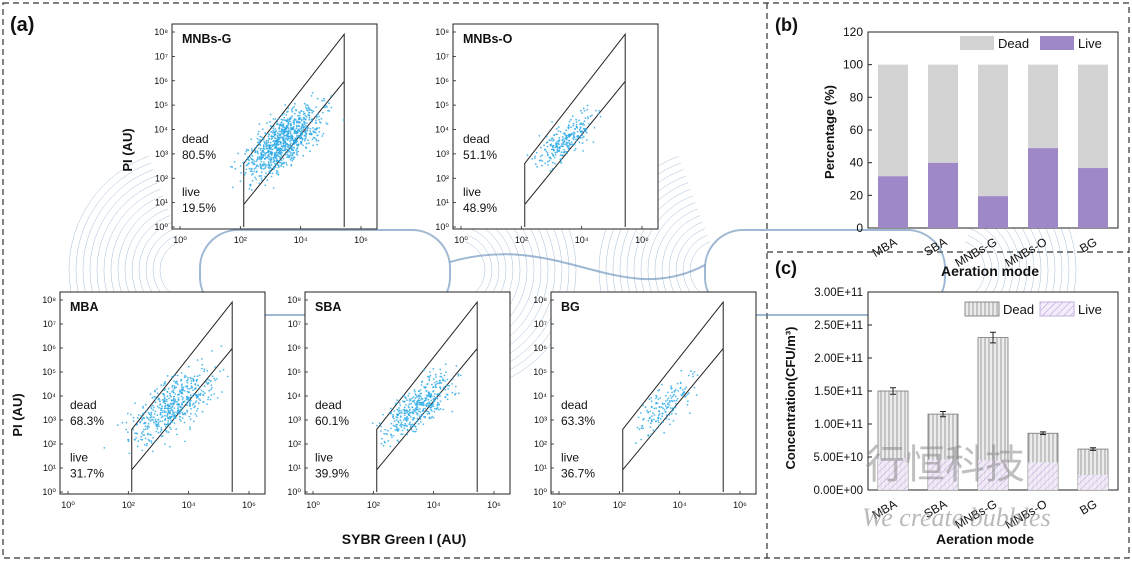 The image size is (1132, 561). What do you see at coordinates (838, 458) in the screenshot?
I see `y-tick-label: 5.00E+10` at bounding box center [838, 458].